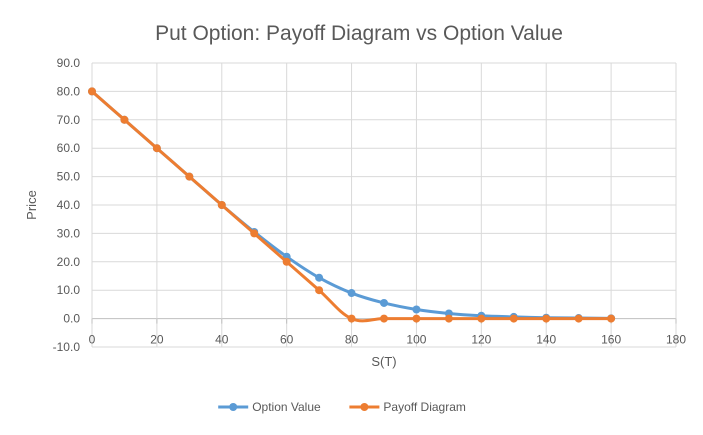 This screenshot has width=703, height=435. Describe the element at coordinates (286, 407) in the screenshot. I see `legend-label: Option Value` at that location.